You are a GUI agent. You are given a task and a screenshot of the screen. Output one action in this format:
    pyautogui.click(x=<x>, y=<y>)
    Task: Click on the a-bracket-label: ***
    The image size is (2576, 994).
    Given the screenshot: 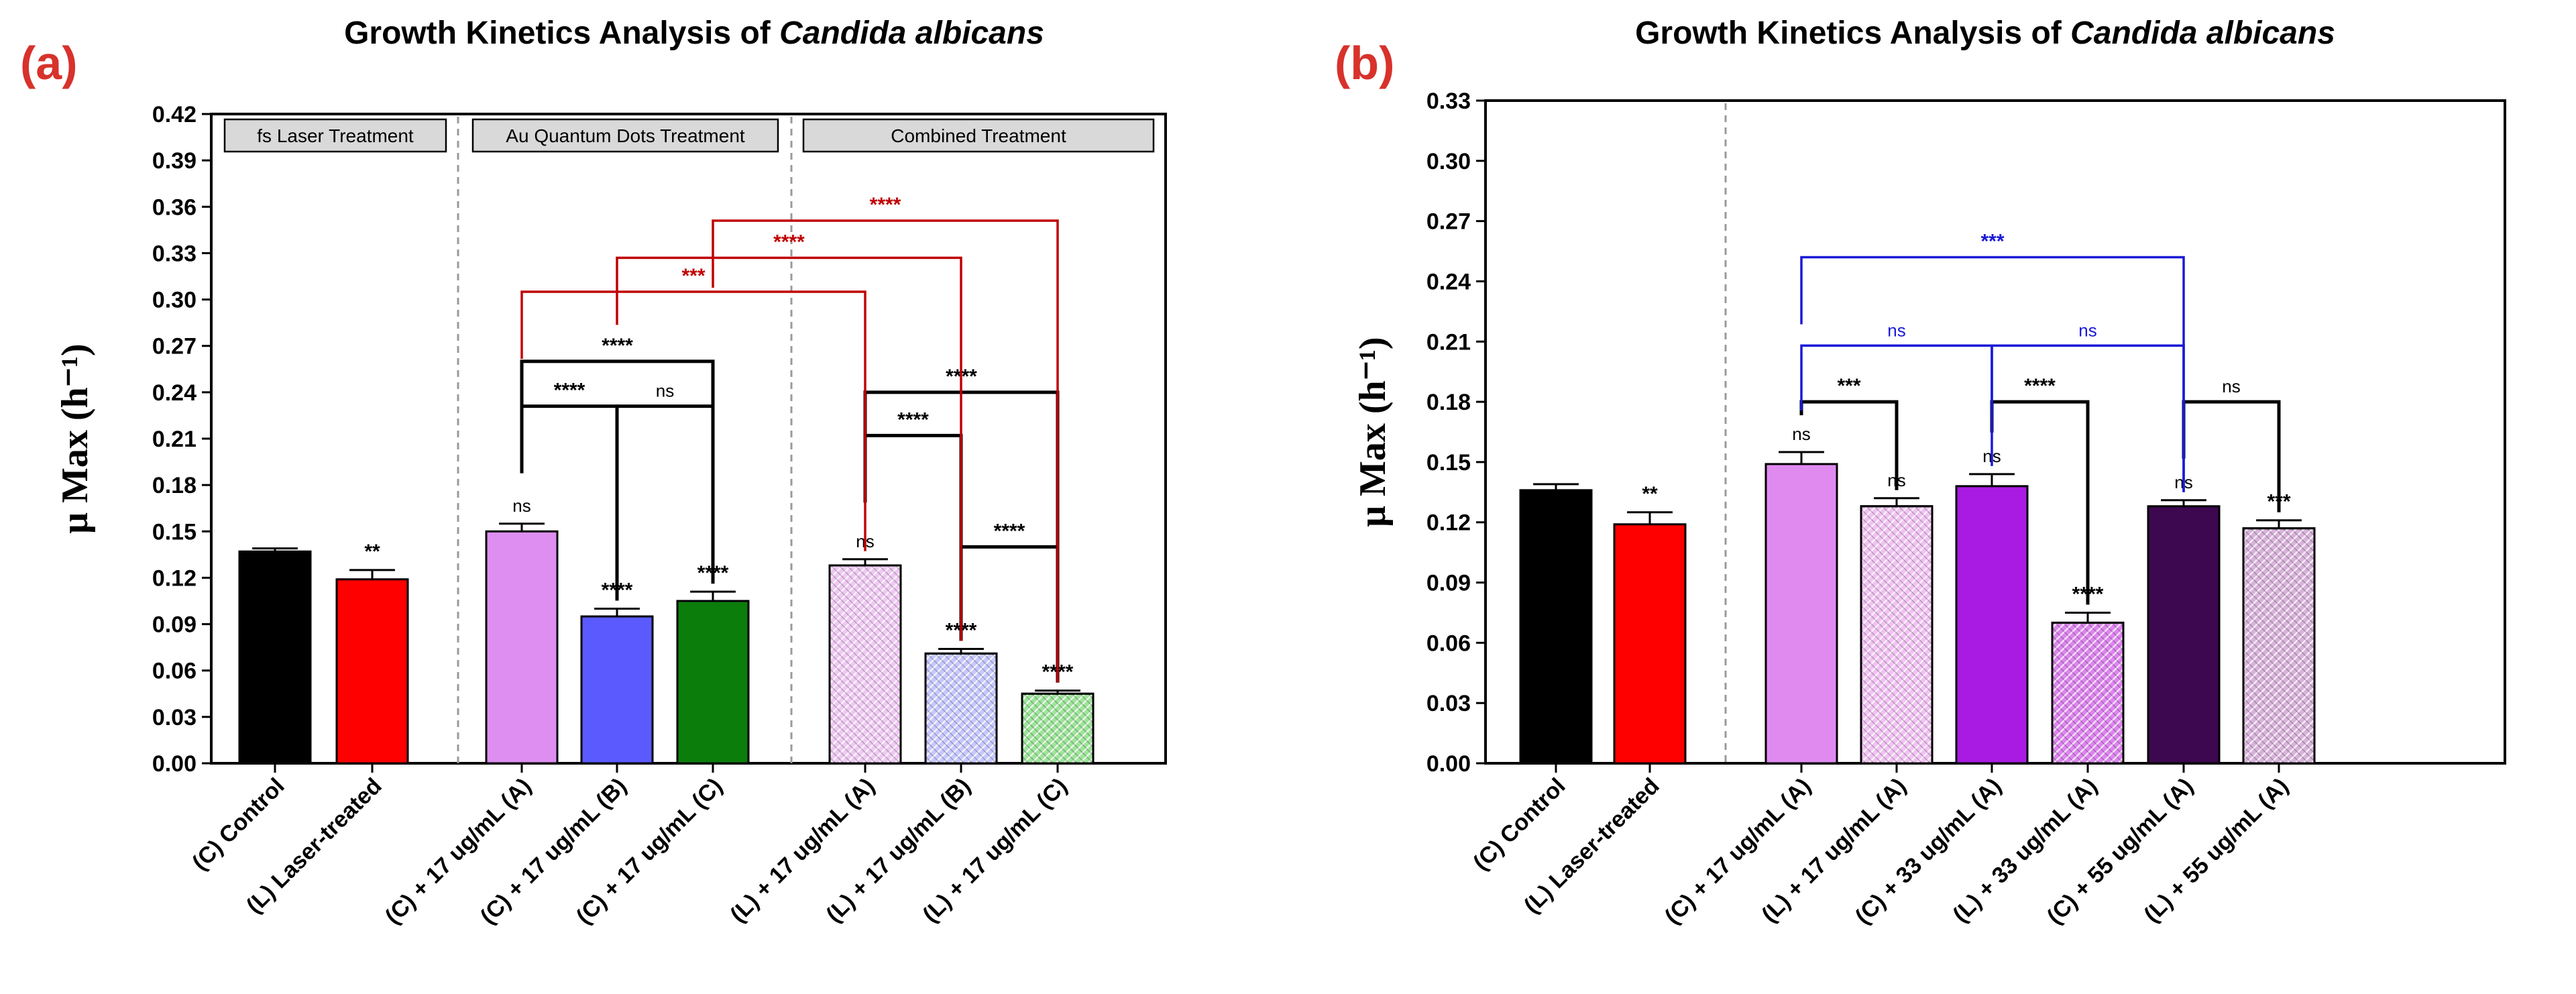 What is the action you would take?
    pyautogui.click(x=693, y=276)
    